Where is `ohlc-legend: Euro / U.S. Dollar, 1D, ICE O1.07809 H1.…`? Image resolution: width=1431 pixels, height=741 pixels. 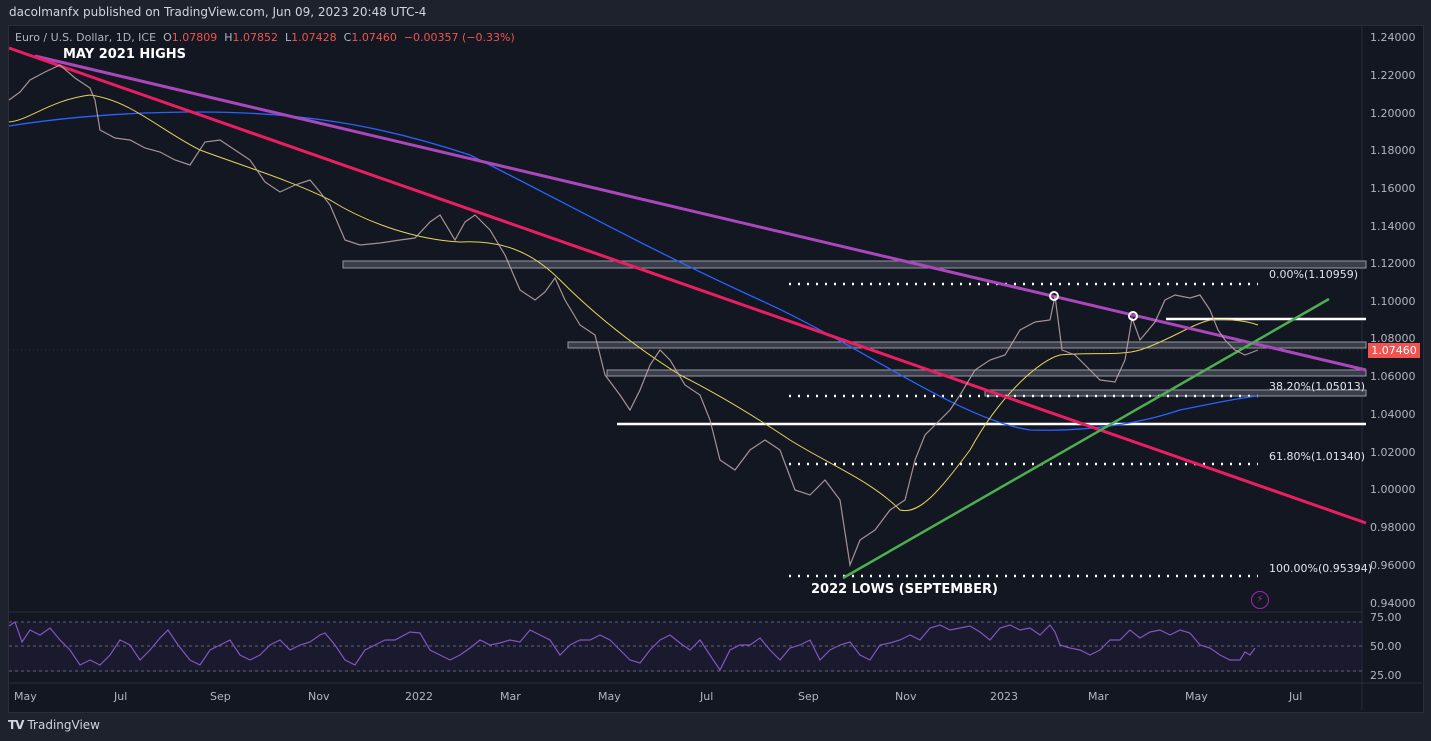
ohlc-legend: Euro / U.S. Dollar, 1D, ICE O1.07809 H1.… is located at coordinates (265, 37).